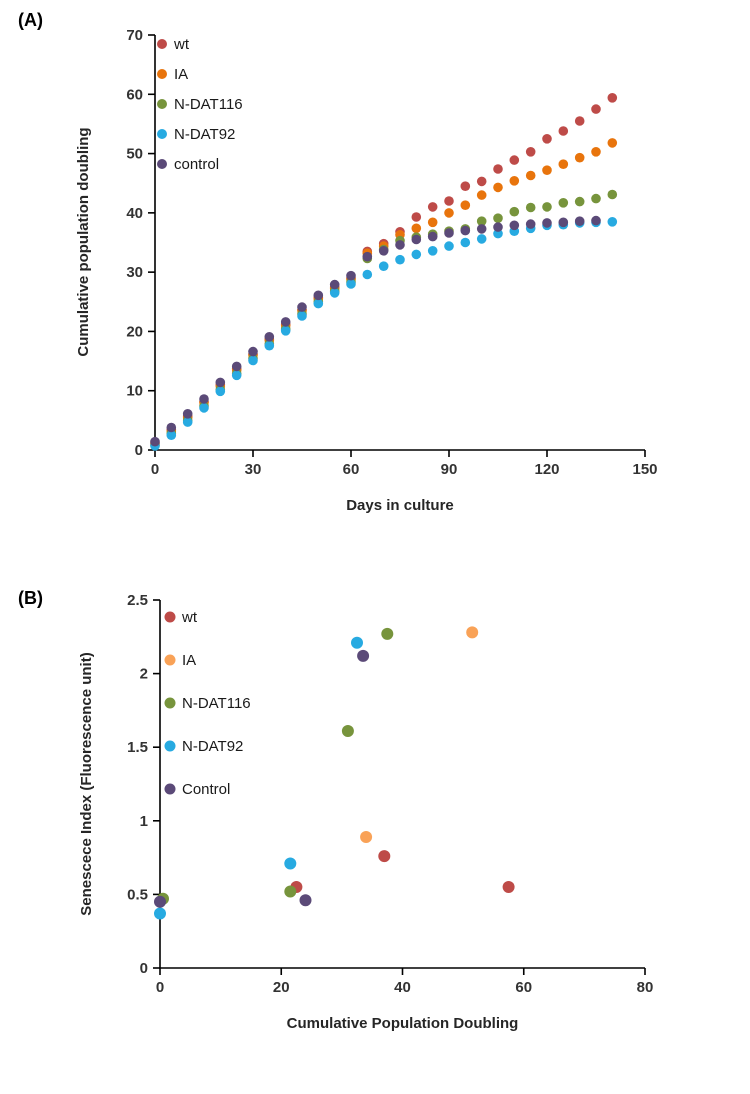 The height and width of the screenshot is (1094, 750). I want to click on x-tick-label: 90, so click(449, 469).